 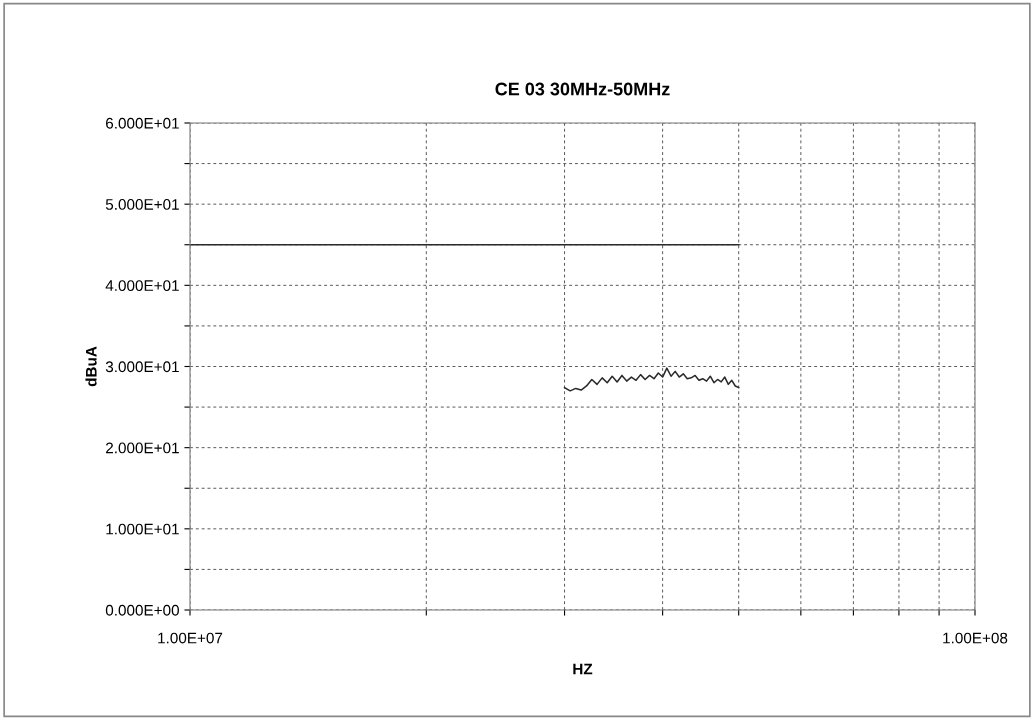 I want to click on x-tick-label: 1.00E+08, so click(x=975, y=638).